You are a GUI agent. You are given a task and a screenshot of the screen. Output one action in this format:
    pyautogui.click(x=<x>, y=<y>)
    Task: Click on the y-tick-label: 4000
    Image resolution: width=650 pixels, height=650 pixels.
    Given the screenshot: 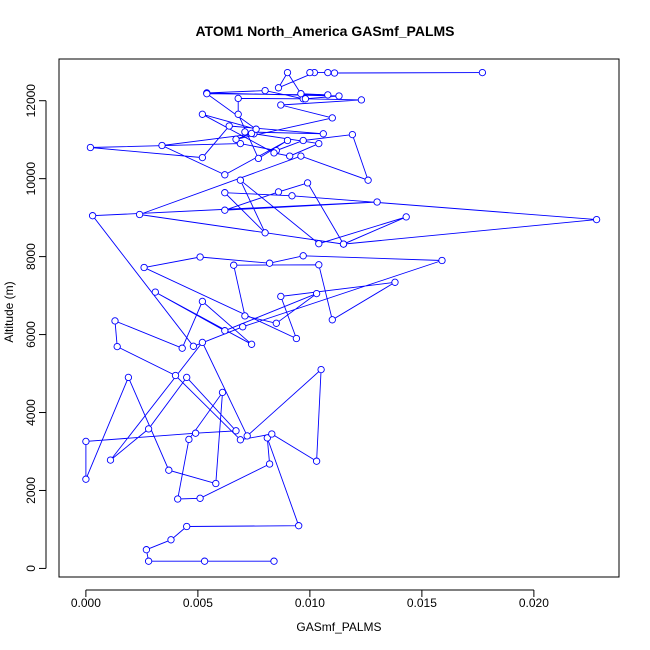 What is the action you would take?
    pyautogui.click(x=31, y=412)
    